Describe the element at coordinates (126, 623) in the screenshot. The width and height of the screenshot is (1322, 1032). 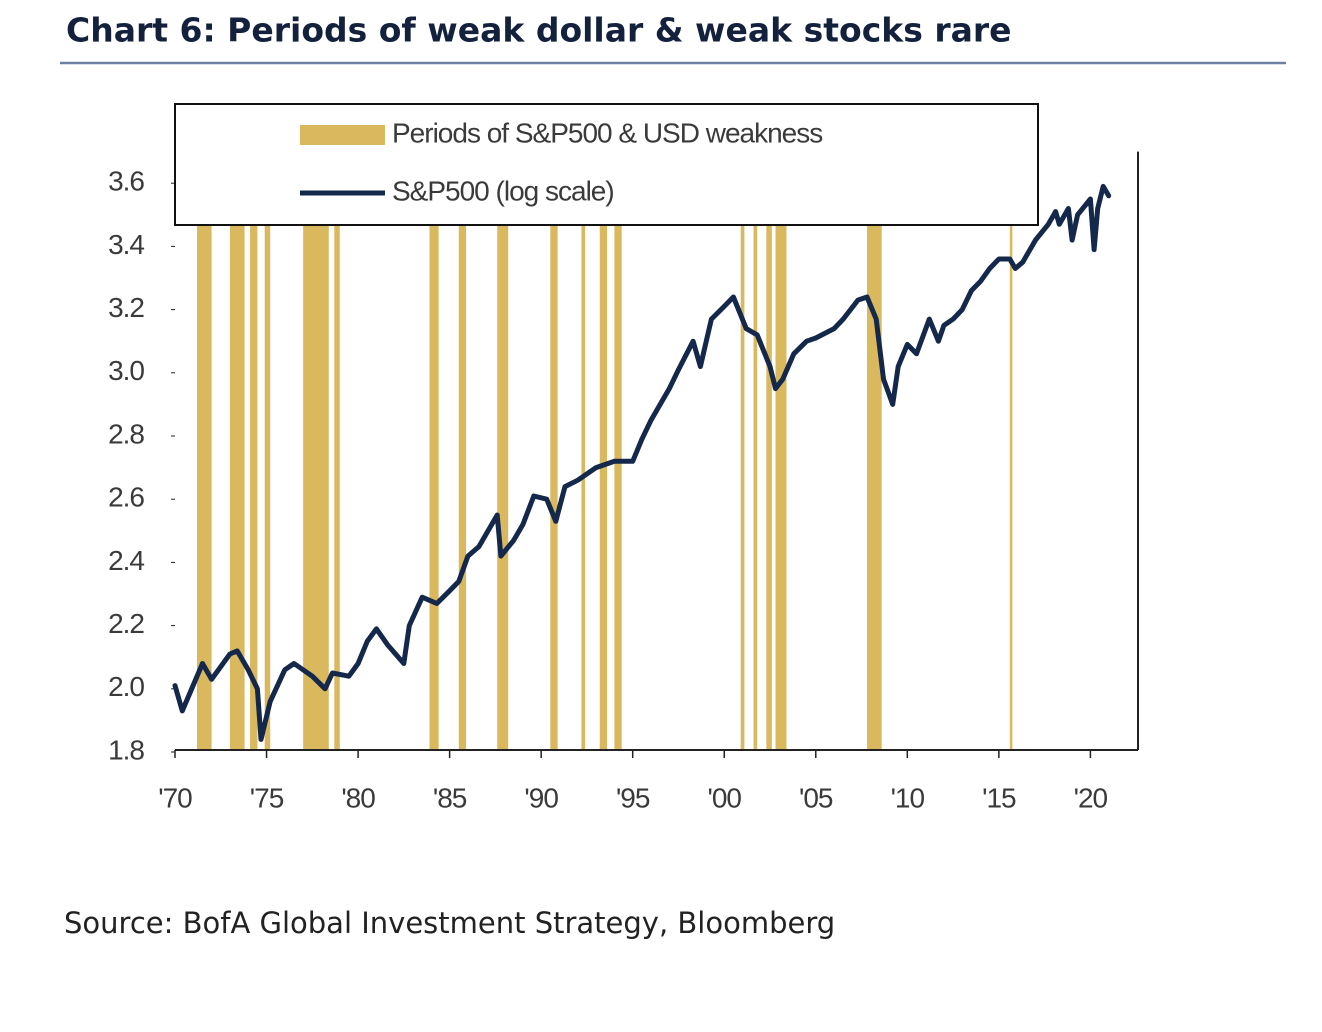
I see `y-tick-label: 2.2` at that location.